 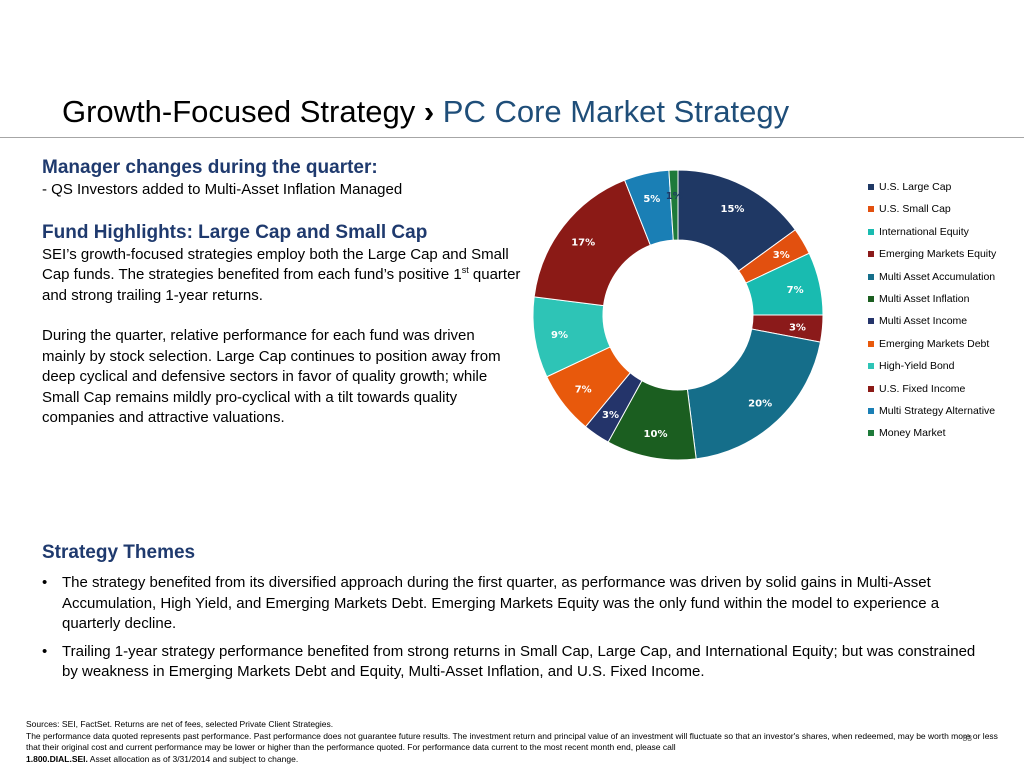 I want to click on legend-label: Money Market, so click(x=912, y=433).